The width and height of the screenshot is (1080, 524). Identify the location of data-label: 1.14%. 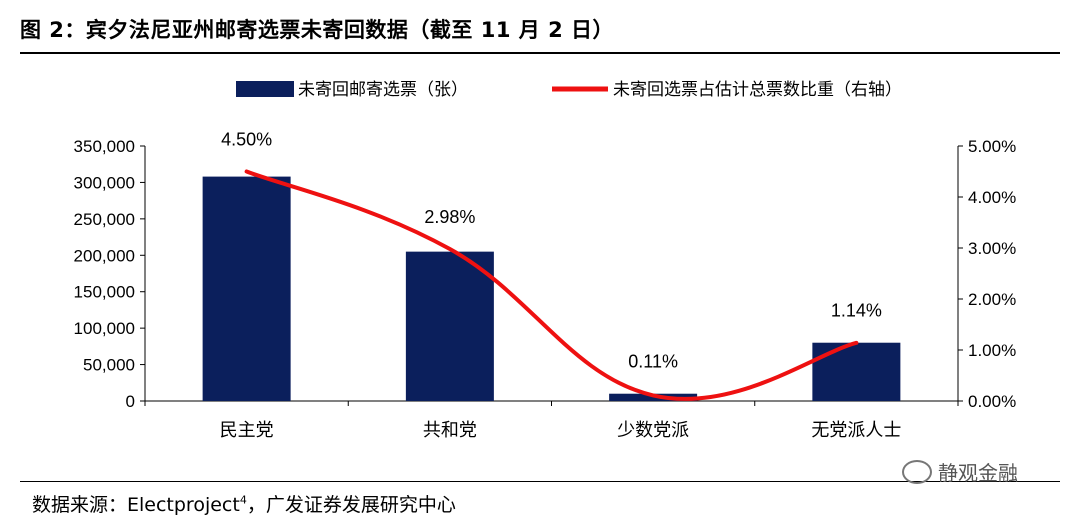
(856, 311).